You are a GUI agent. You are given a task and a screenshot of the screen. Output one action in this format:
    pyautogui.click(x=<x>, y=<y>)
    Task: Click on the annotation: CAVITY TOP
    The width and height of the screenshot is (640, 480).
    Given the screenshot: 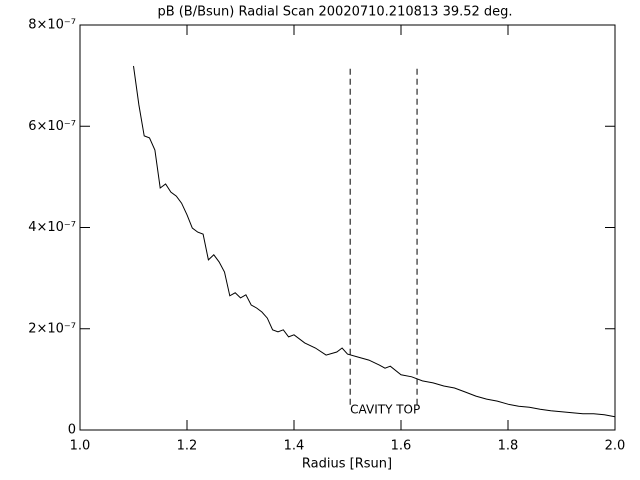 What is the action you would take?
    pyautogui.click(x=385, y=409)
    